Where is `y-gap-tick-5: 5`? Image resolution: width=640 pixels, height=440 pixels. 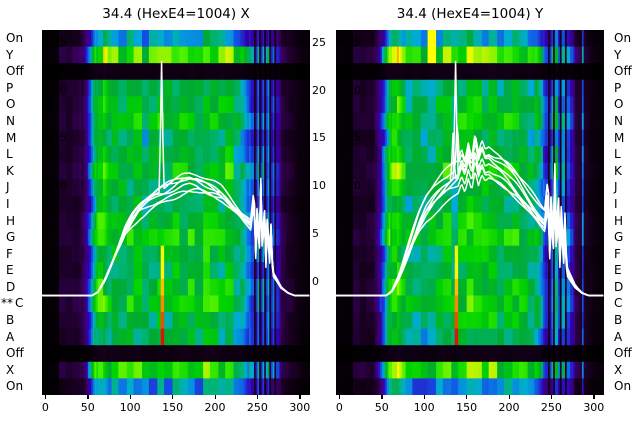 y-gap-tick-5: 5 is located at coordinates (315, 234).